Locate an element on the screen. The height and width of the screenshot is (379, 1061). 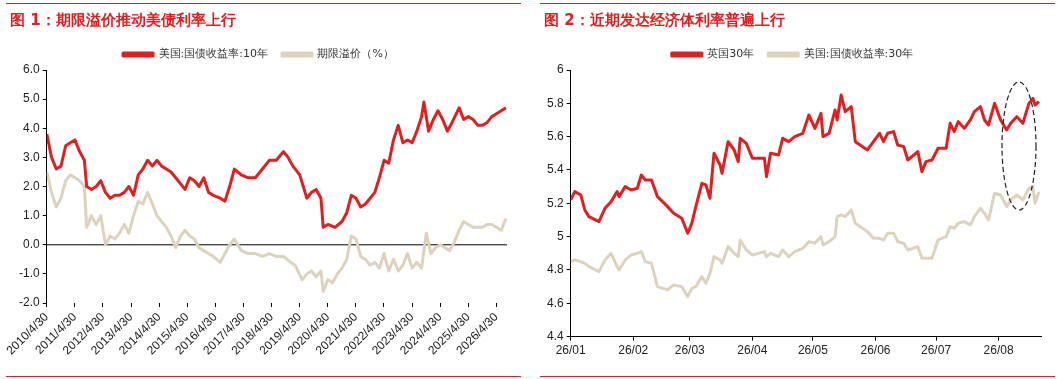
x-tick-label: 26/05 is located at coordinates (813, 350).